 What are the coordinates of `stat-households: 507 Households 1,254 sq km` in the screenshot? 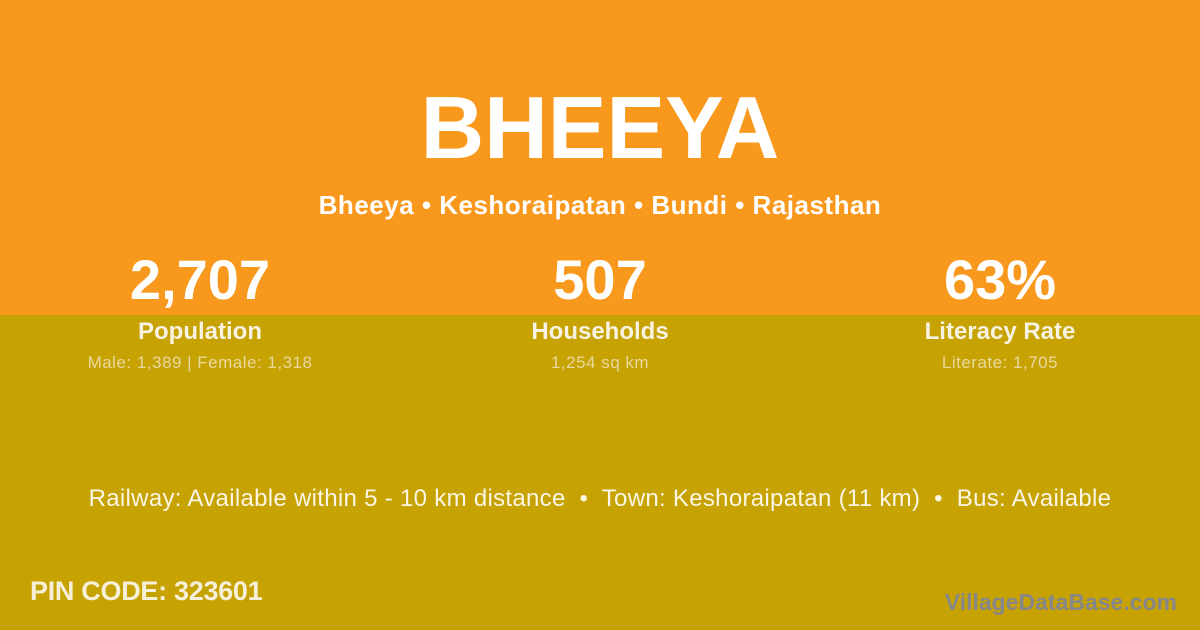 It's located at (600, 313).